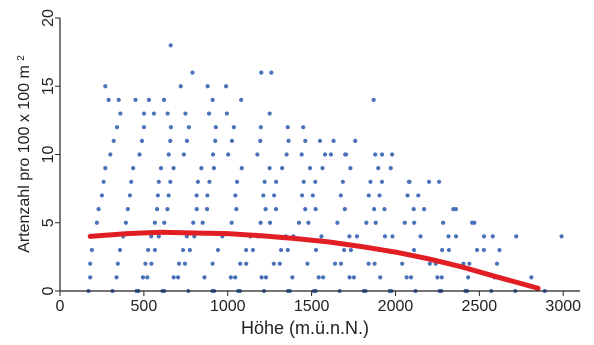  Describe the element at coordinates (312, 306) in the screenshot. I see `x-tick-label: 1500` at that location.